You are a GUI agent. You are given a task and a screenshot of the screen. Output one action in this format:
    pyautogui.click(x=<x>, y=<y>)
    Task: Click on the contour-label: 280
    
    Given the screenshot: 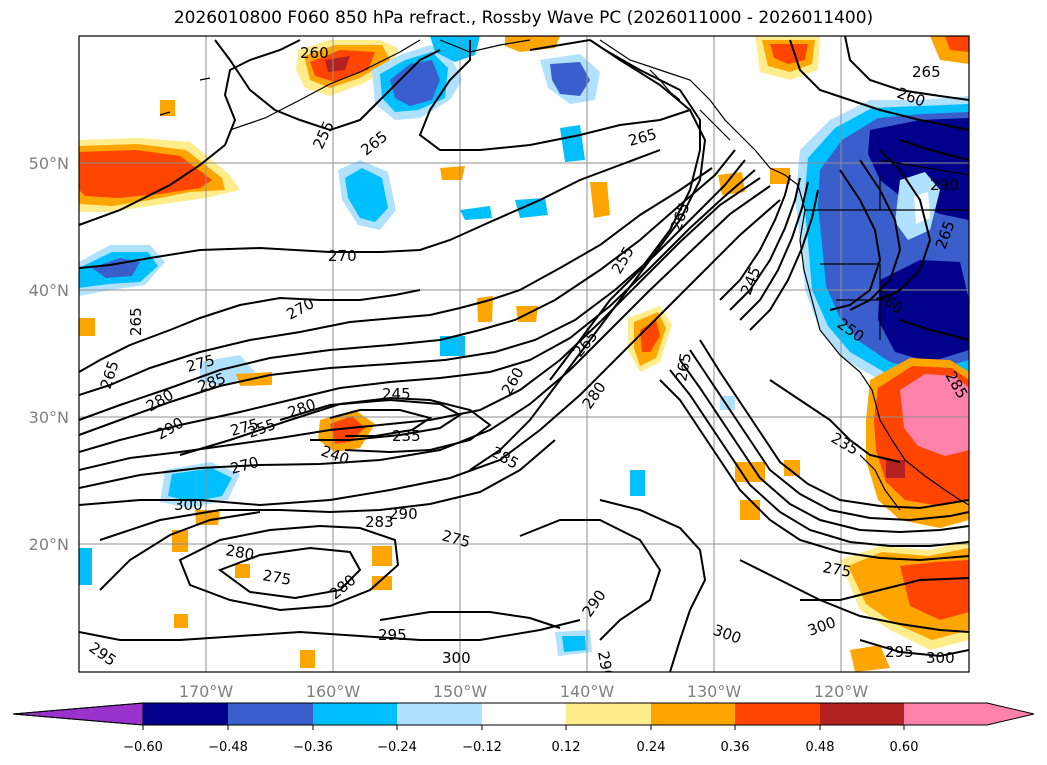 What is the action you would take?
    pyautogui.click(x=239, y=552)
    